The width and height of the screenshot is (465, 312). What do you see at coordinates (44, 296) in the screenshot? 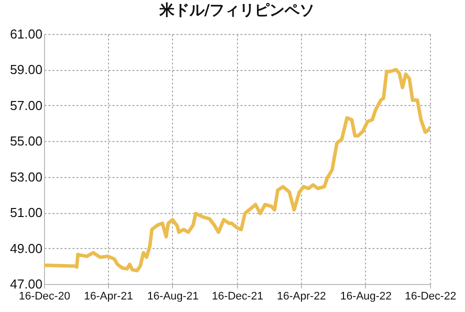
I see `x-tick-label: 16-Dec-20` at bounding box center [44, 296].